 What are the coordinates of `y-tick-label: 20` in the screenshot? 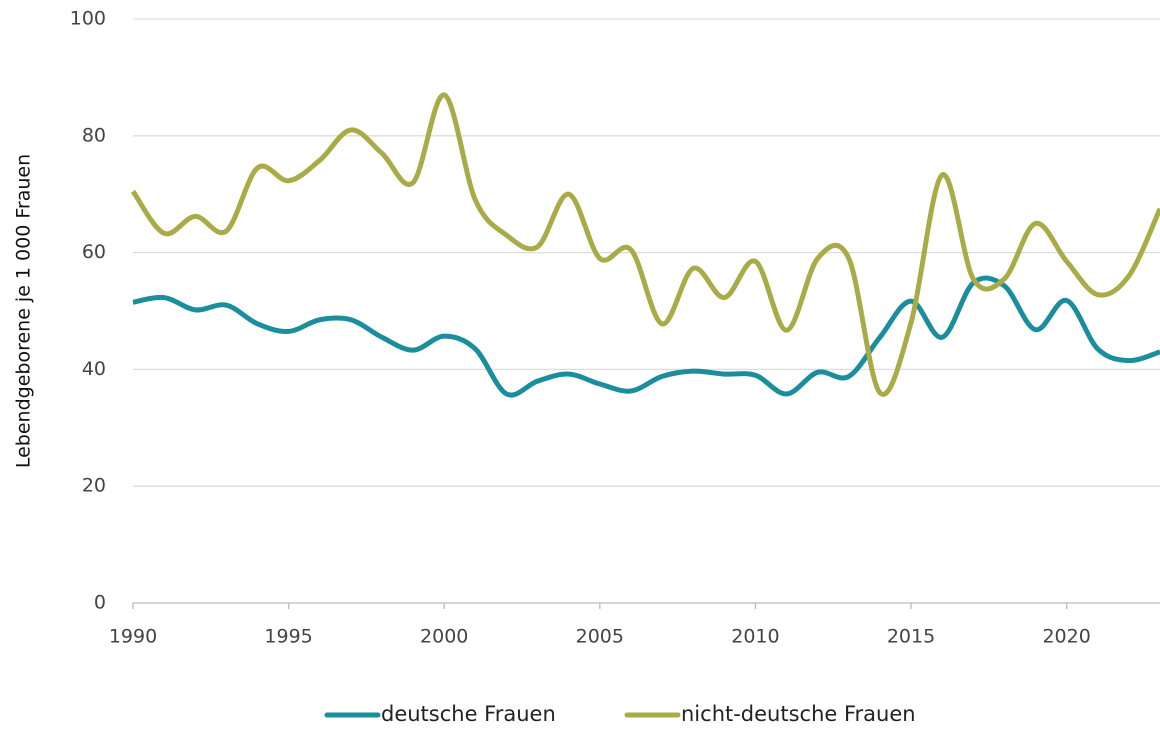 It's located at (94, 486).